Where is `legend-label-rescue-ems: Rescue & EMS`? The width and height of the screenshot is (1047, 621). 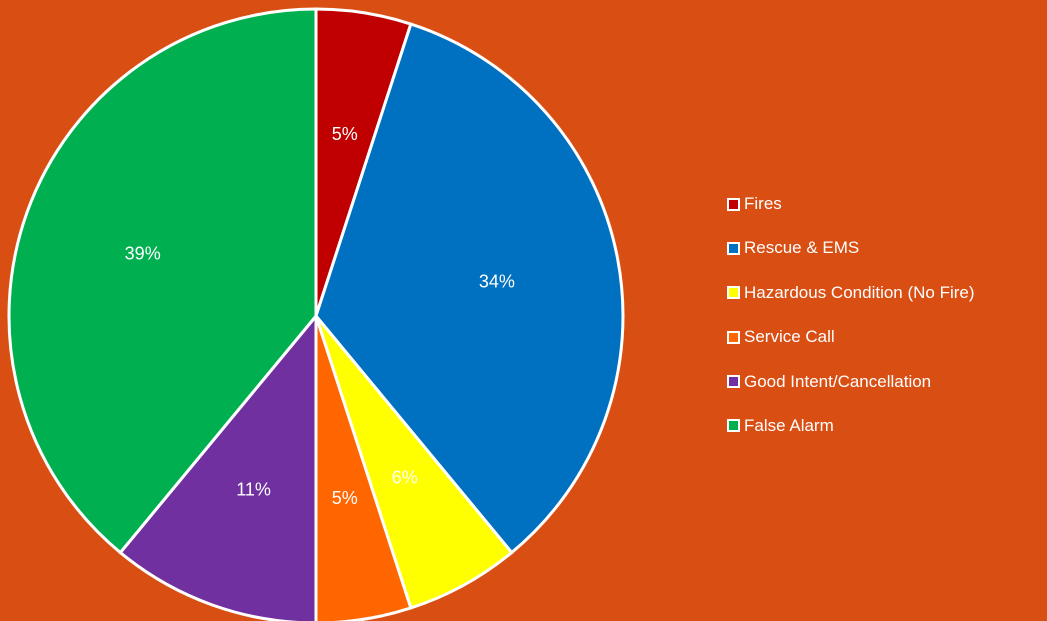
legend-label-rescue-ems: Rescue & EMS is located at coordinates (802, 248).